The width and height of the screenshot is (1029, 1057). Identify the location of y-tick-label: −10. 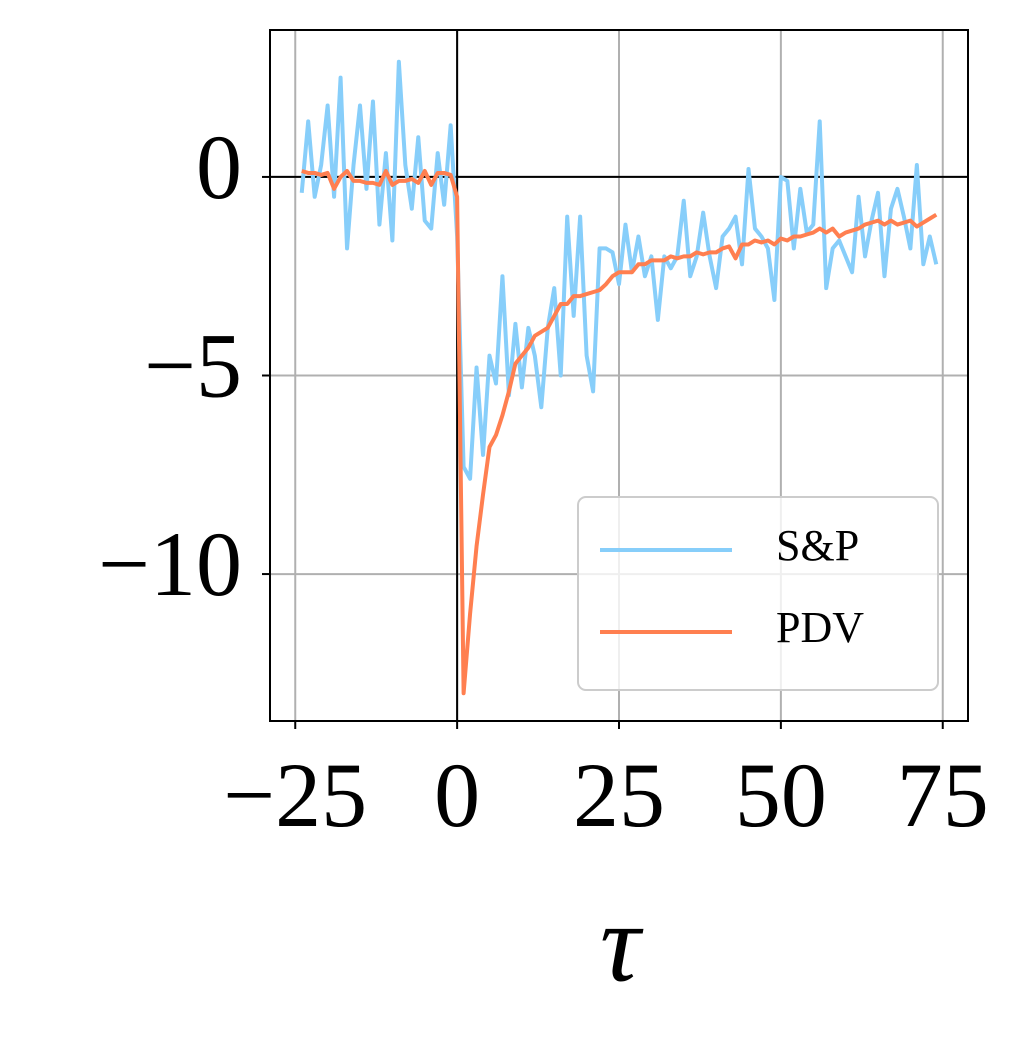
(170, 564).